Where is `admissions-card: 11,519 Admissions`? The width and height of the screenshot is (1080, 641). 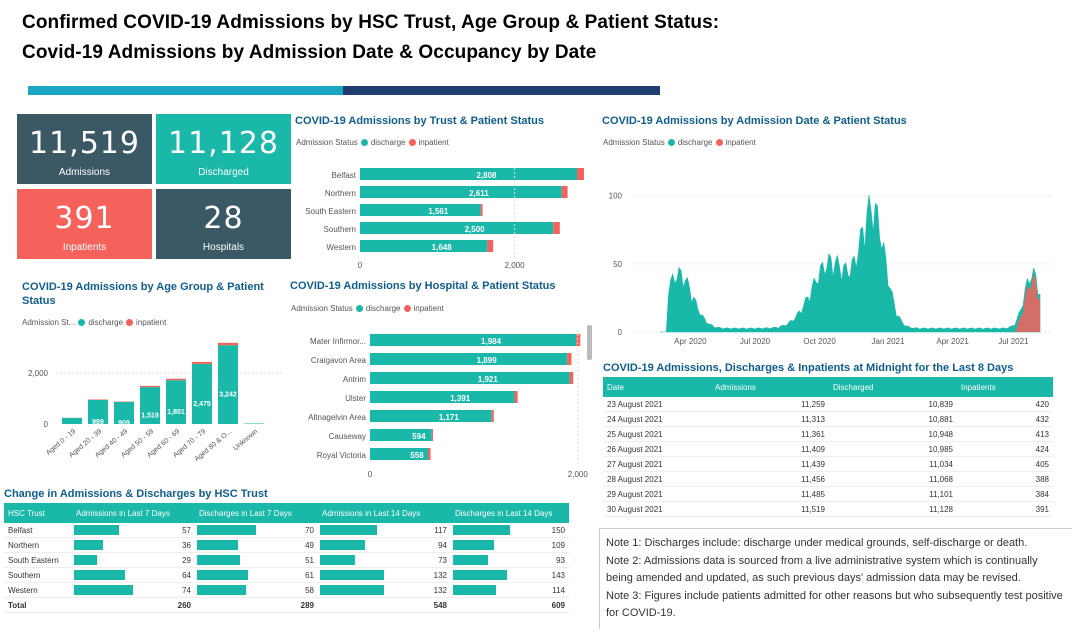 admissions-card: 11,519 Admissions is located at coordinates (84, 149).